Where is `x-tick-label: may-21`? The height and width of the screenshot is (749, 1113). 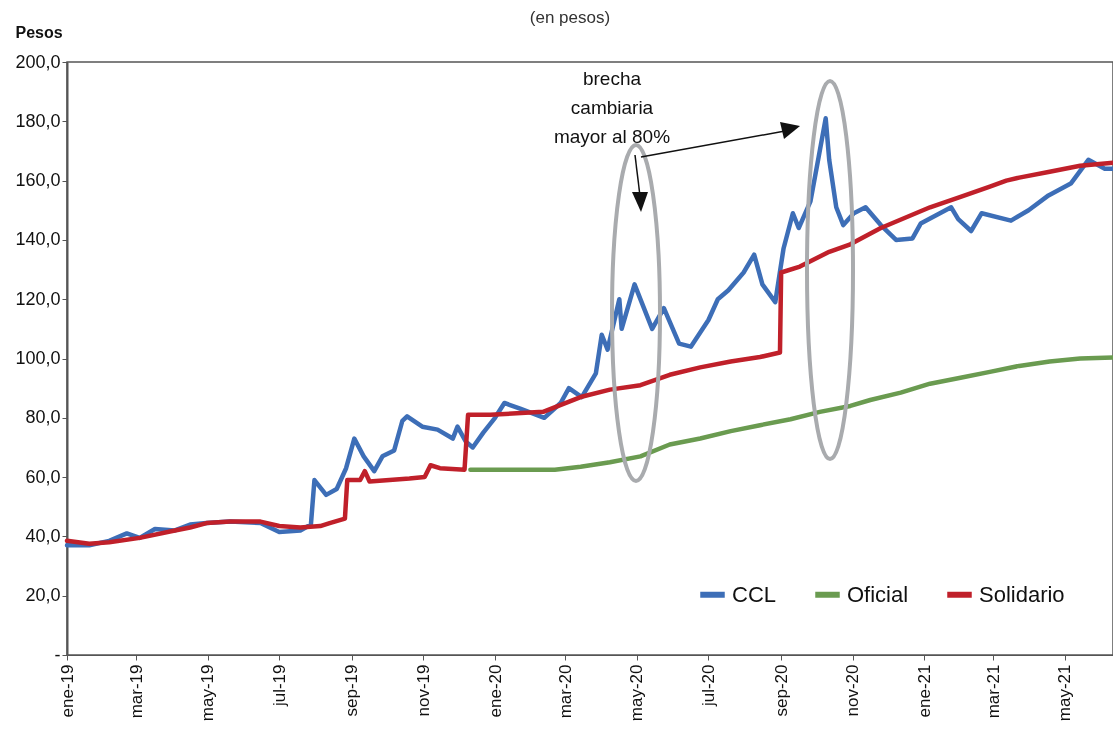 x-tick-label: may-21 is located at coordinates (1065, 693).